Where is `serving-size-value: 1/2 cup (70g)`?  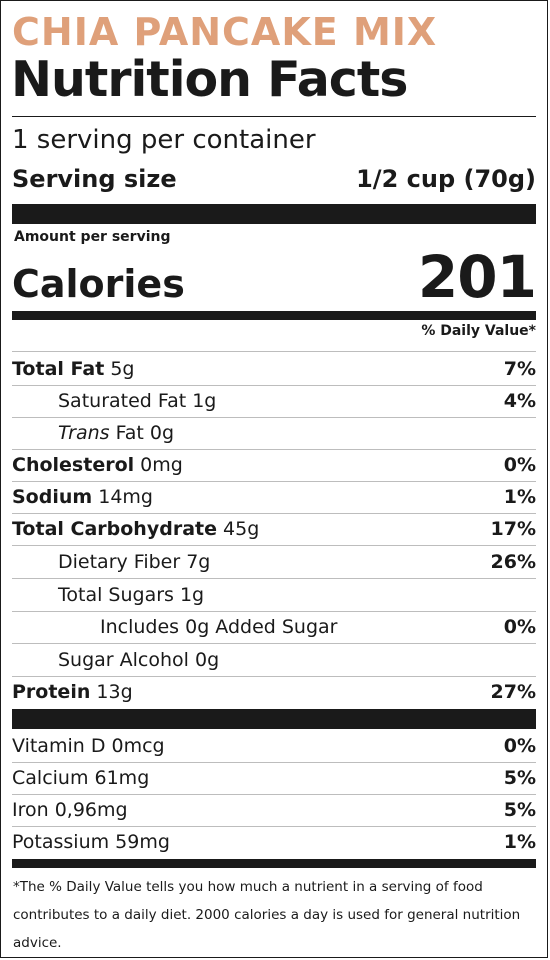 serving-size-value: 1/2 cup (70g) is located at coordinates (446, 179).